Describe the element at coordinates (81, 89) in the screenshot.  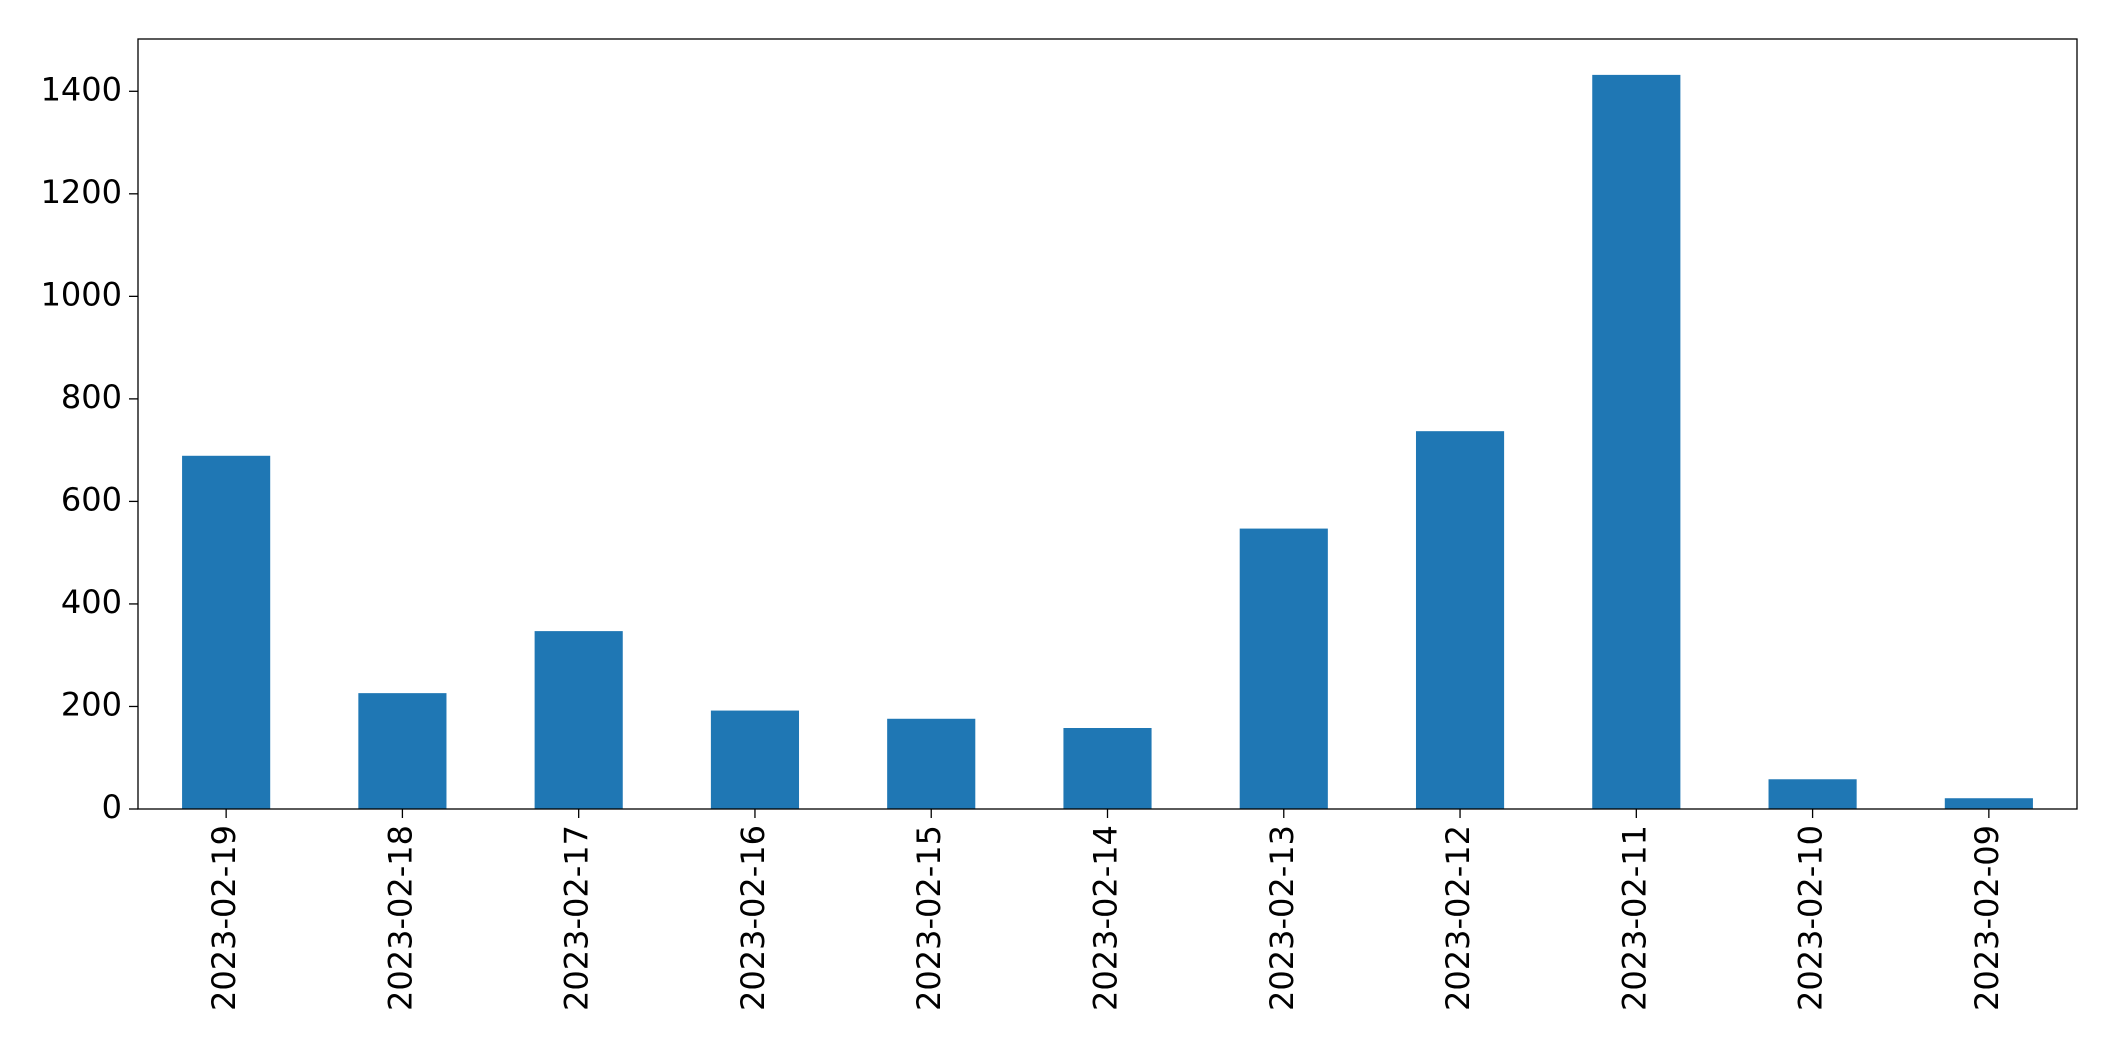
I see `y-tick-label: 1400` at that location.